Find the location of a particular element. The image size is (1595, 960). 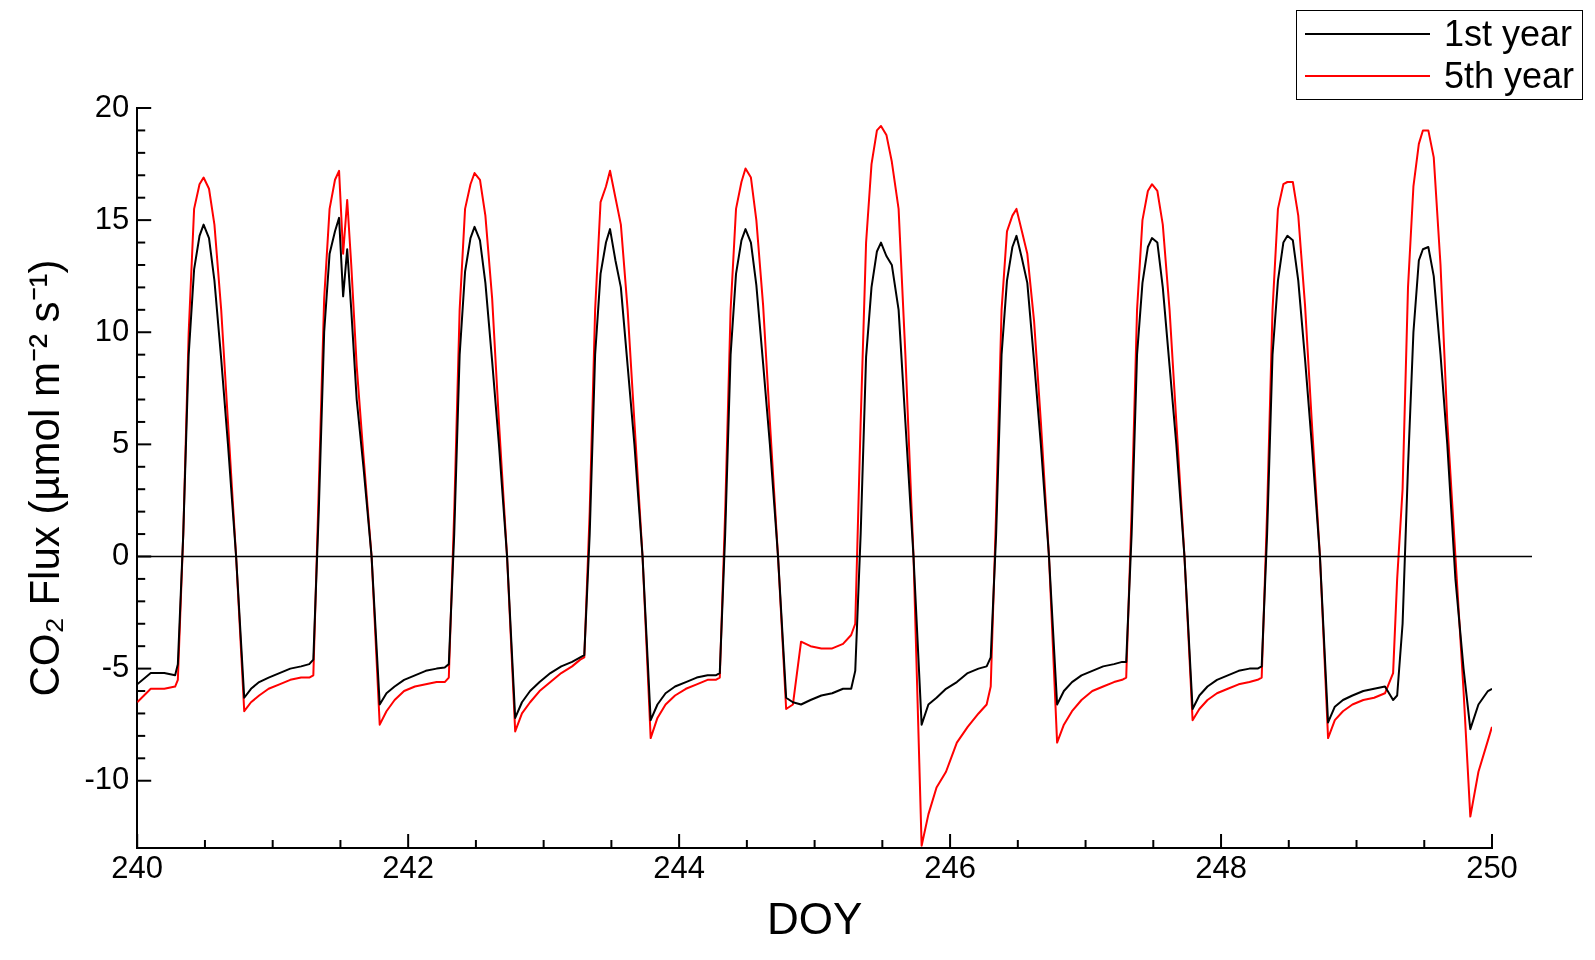

y-tick-label: 5 is located at coordinates (120, 442).